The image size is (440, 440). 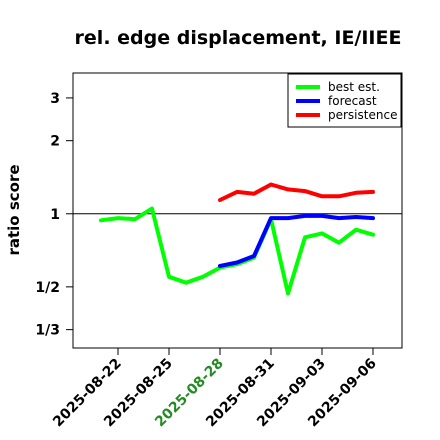 I want to click on legend-label: persistence, so click(x=362, y=115).